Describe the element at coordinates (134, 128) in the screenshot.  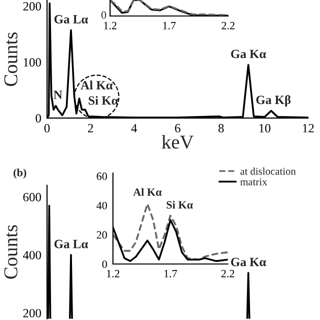
I see `x-tick-label: 4` at that location.